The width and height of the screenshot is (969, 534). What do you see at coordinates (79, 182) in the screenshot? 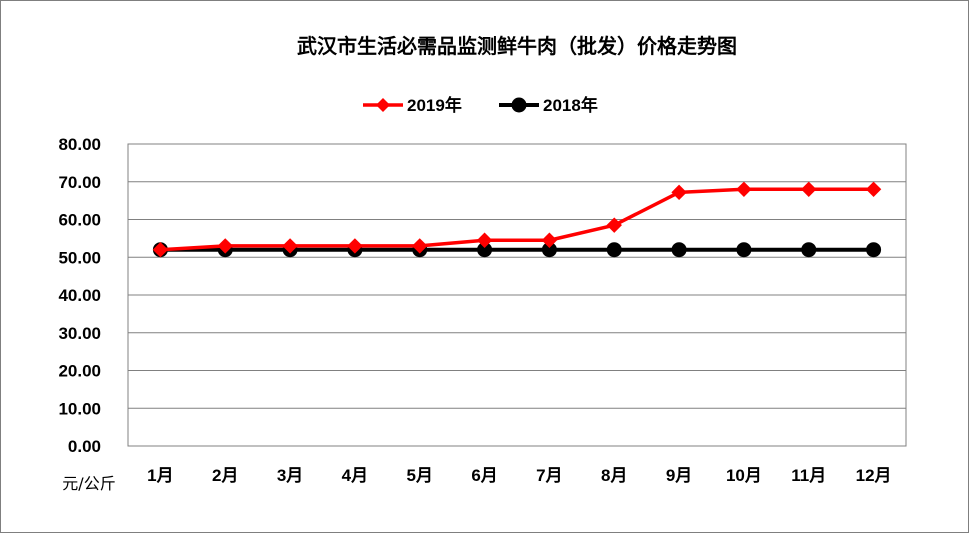
I see `y-tick-label: 70.00` at bounding box center [79, 182].